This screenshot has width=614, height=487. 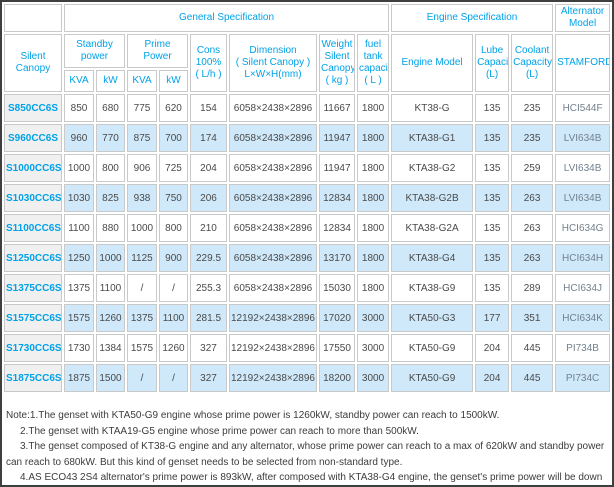 I want to click on table-cell: 770, so click(x=110, y=138).